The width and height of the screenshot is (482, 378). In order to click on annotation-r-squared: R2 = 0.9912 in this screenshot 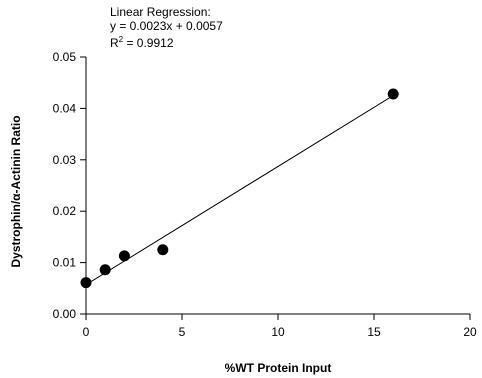, I will do `click(166, 41)`.